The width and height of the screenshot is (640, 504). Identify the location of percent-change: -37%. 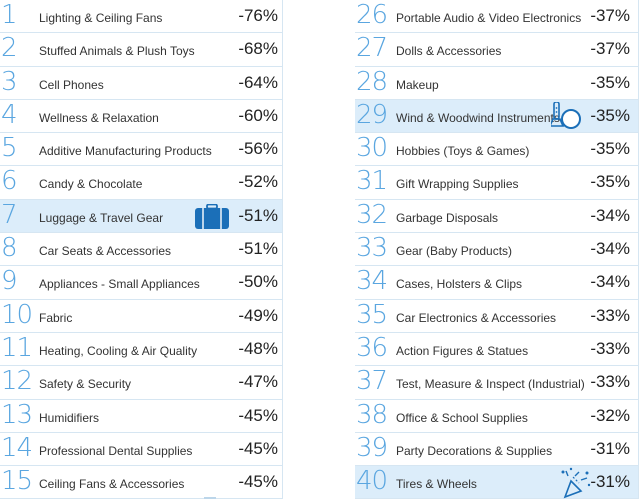
(610, 15).